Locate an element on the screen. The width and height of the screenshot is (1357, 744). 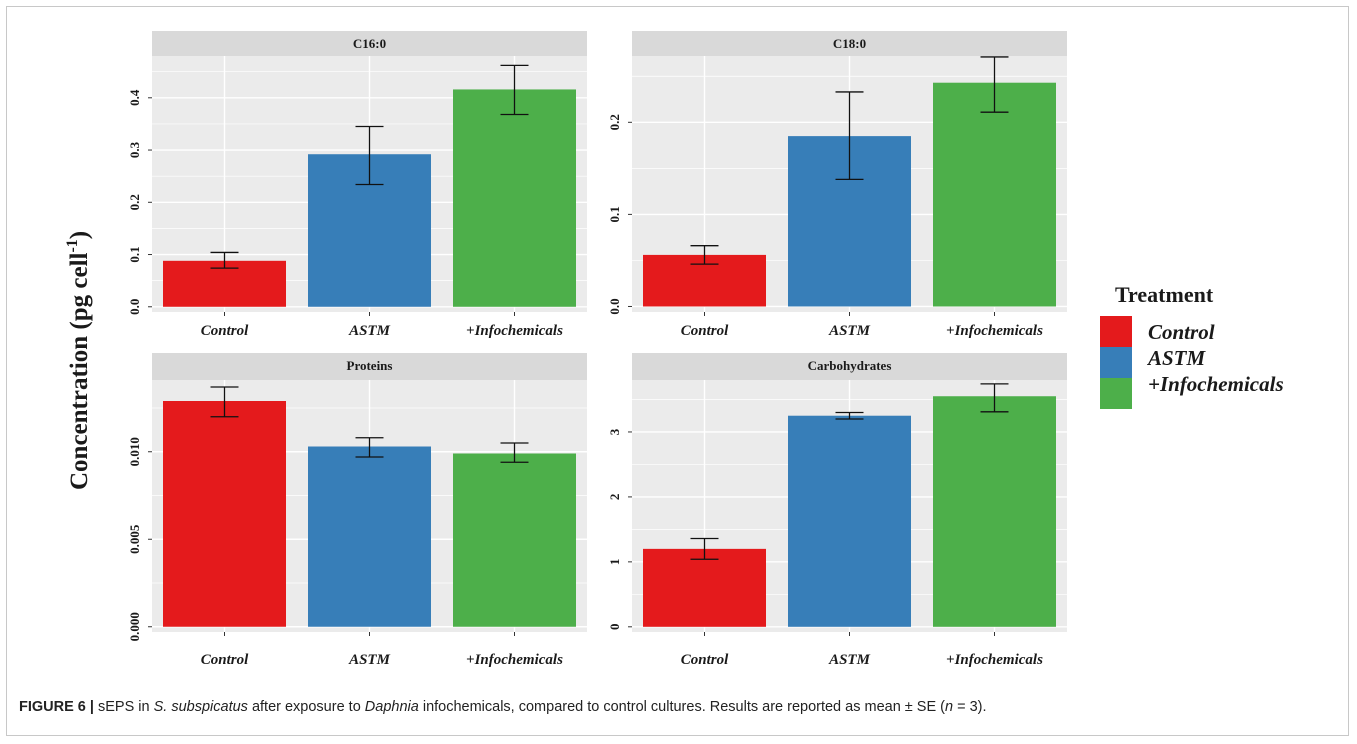
y-tick-label: 3 is located at coordinates (614, 431).